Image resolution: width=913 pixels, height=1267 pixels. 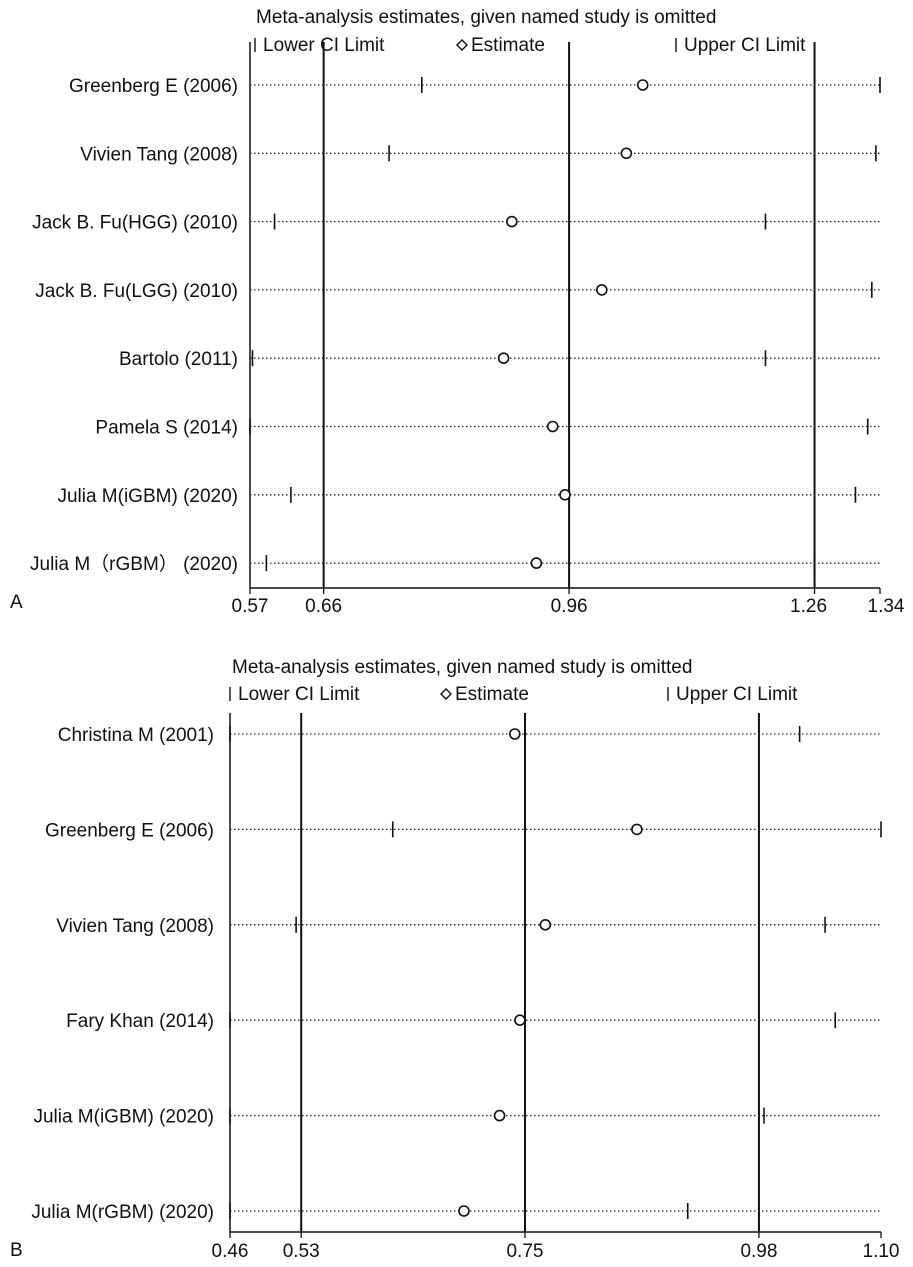 I want to click on x-tick-label: 1.26, so click(x=808, y=606).